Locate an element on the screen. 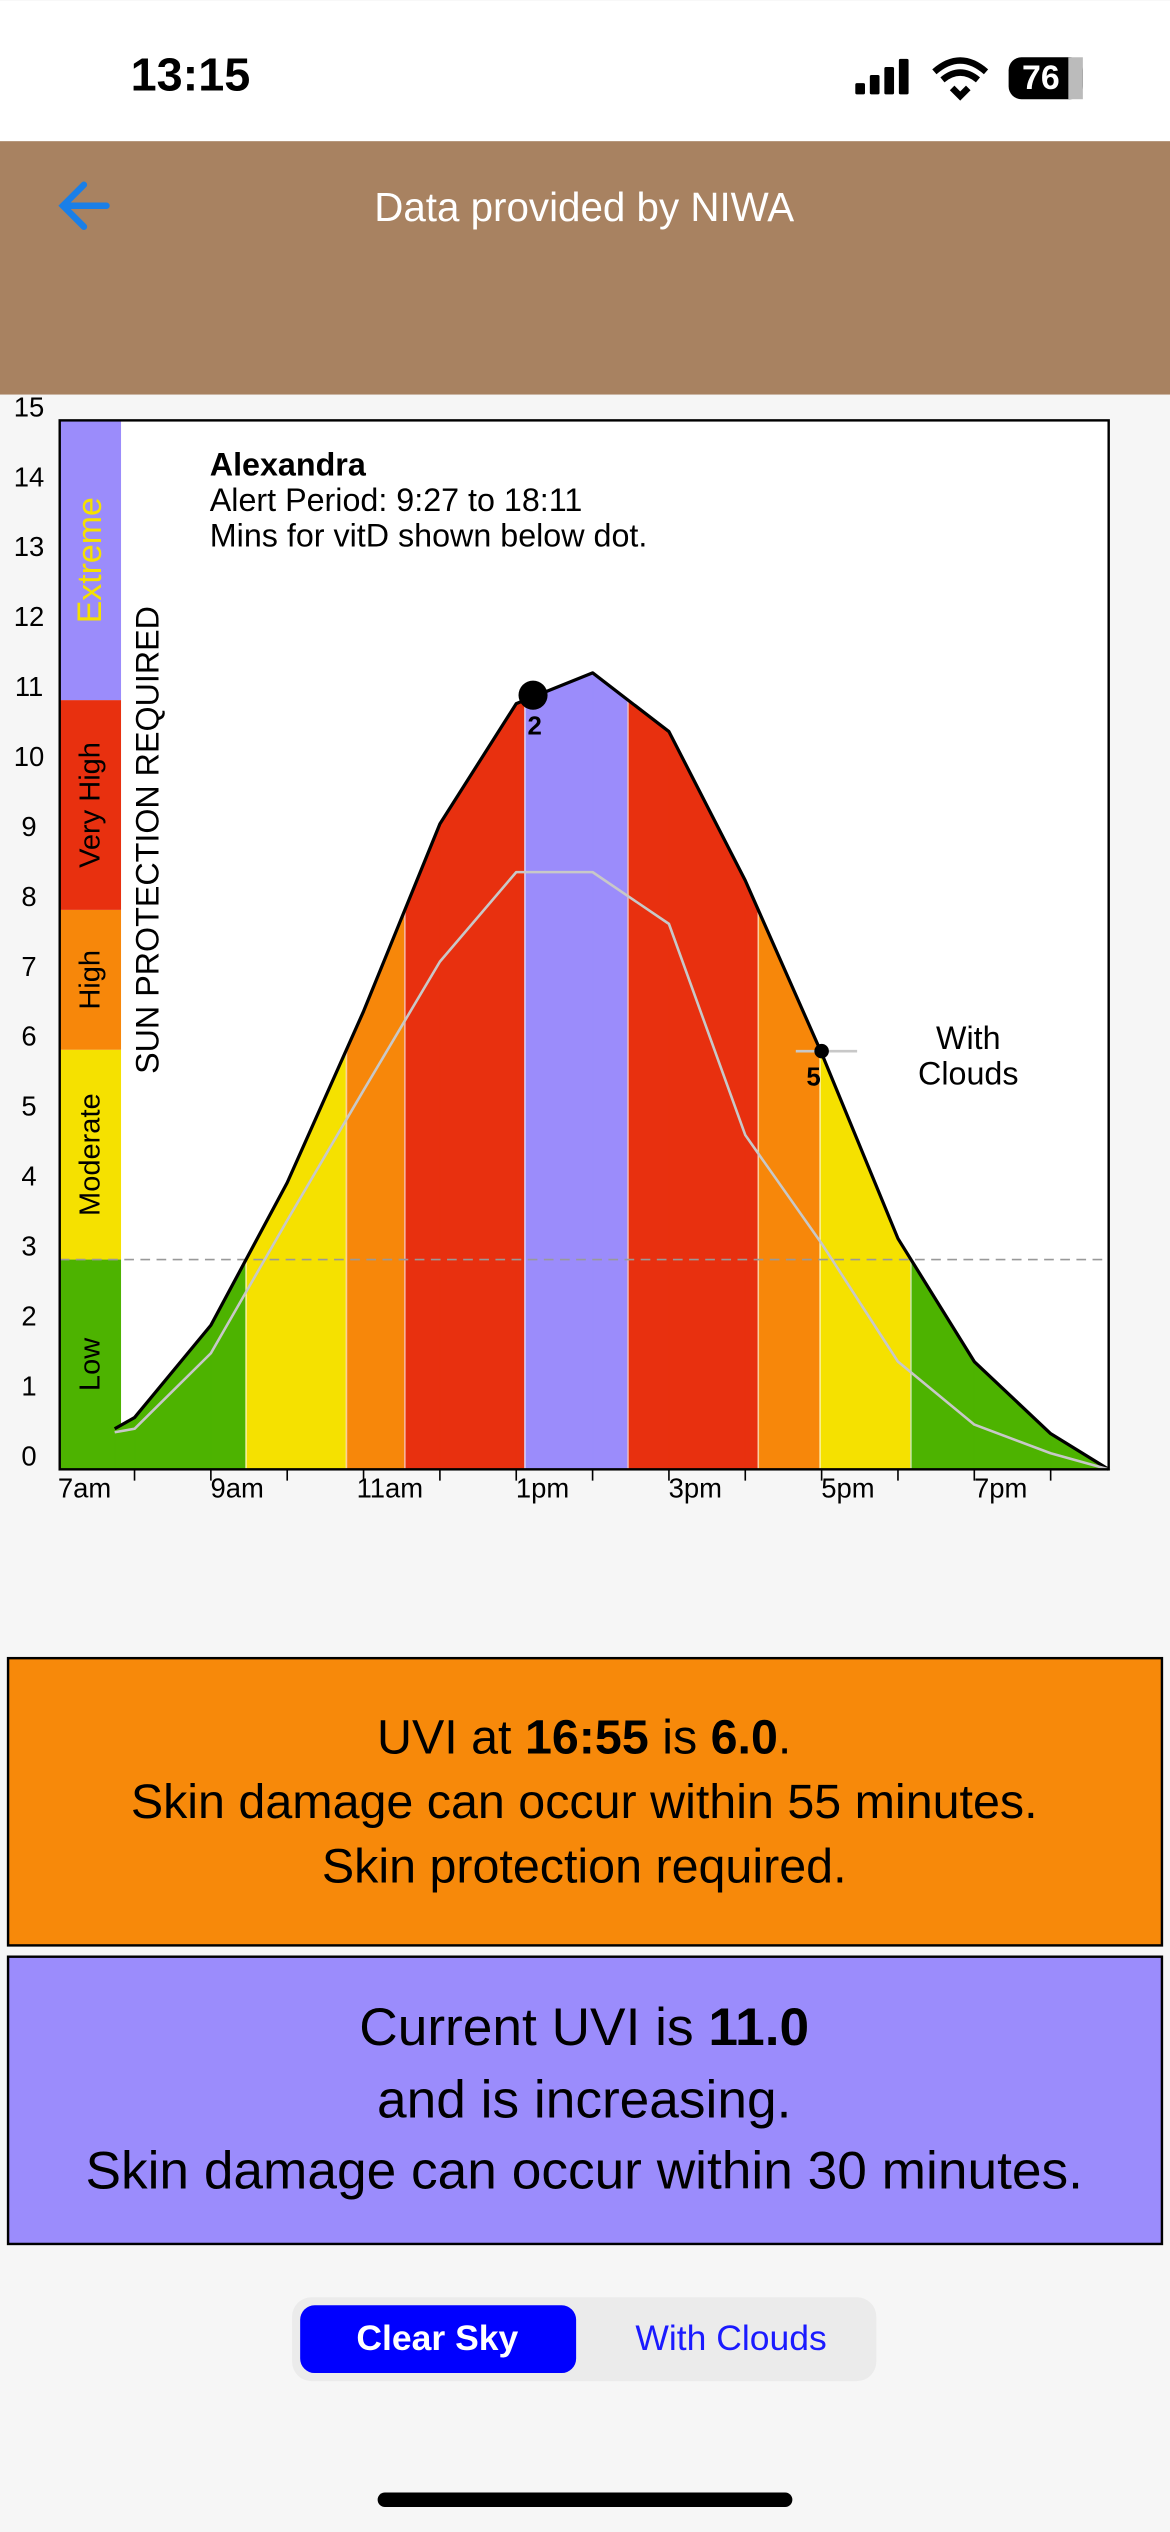 The image size is (1170, 2532). status-bar is located at coordinates (585, 71).